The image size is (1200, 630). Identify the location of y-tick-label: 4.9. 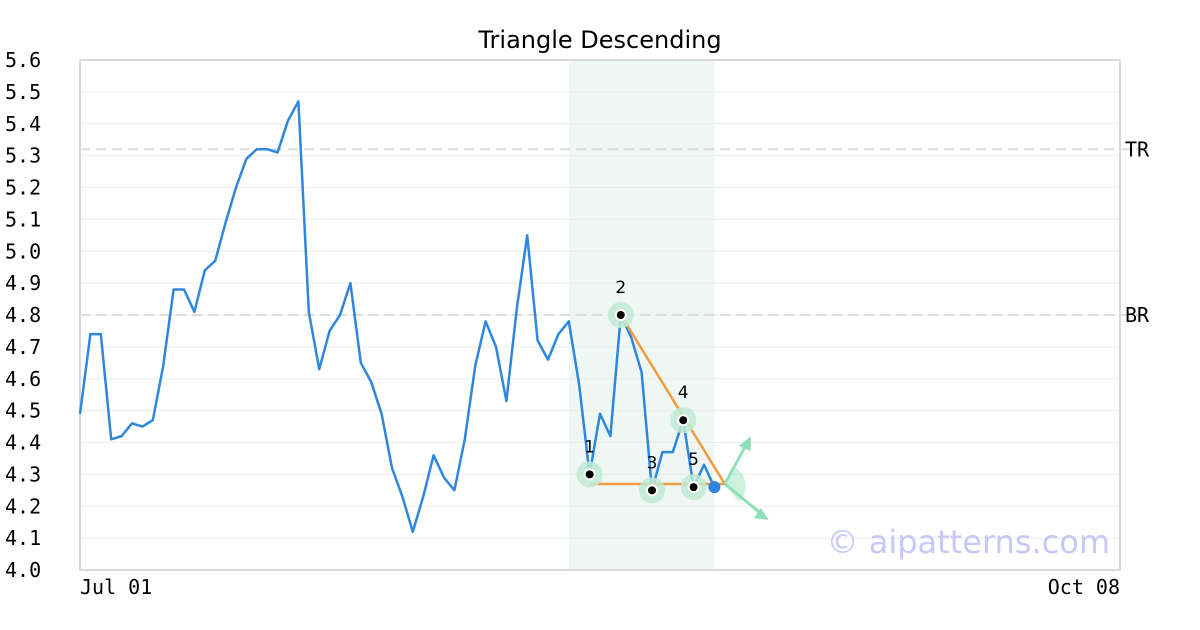
(23, 283).